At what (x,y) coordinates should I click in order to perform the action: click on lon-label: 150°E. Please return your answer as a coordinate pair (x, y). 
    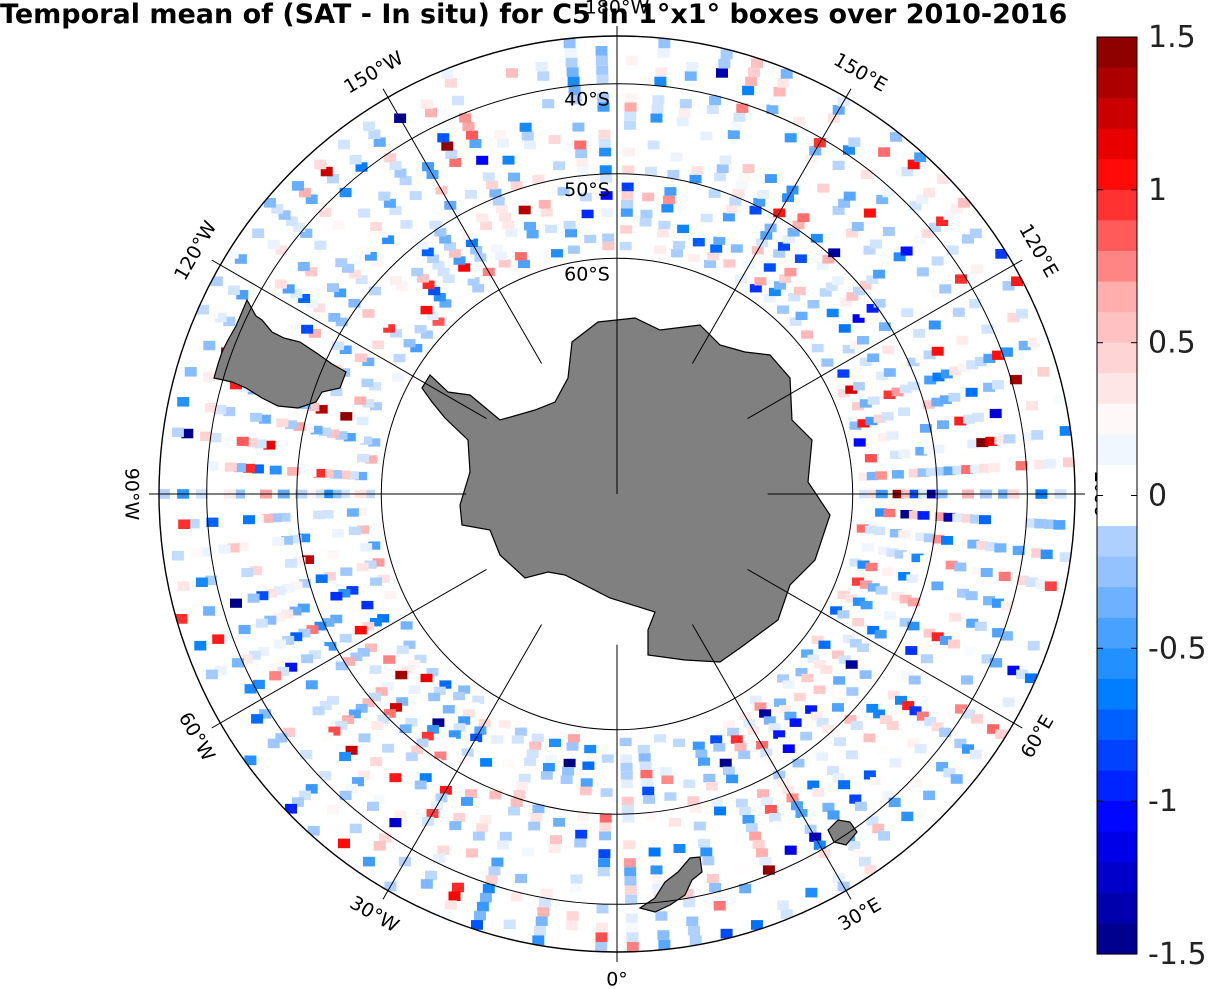
    Looking at the image, I should click on (860, 73).